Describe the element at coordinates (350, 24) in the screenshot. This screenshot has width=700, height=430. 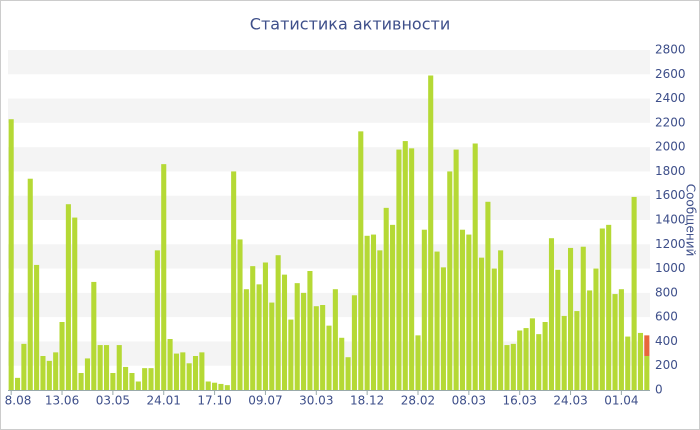
I see `chart-title: Статистика активности` at that location.